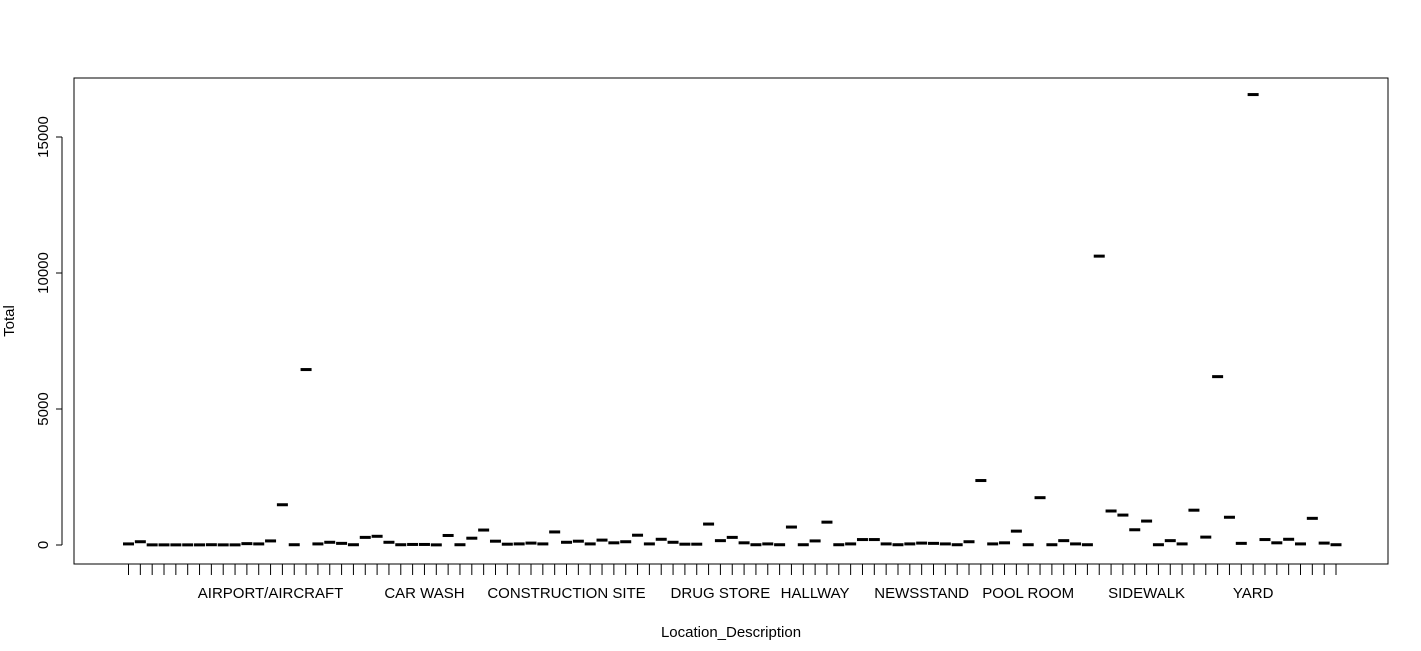  I want to click on y-axis-label: Total, so click(9, 321).